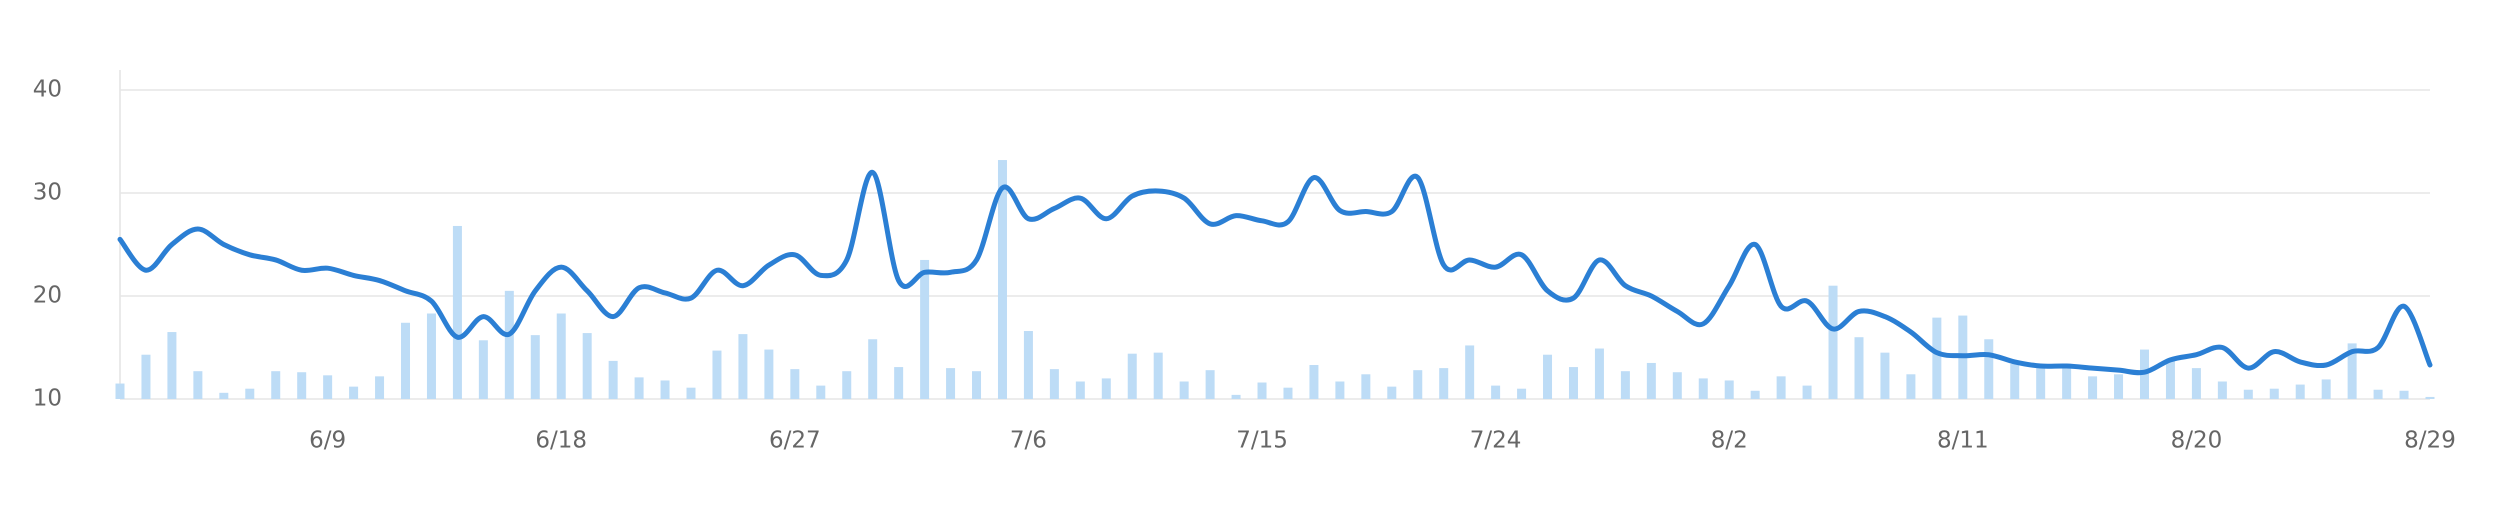 This screenshot has height=506, width=2512. Describe the element at coordinates (561, 441) in the screenshot. I see `x-tick-label: 6/18` at that location.